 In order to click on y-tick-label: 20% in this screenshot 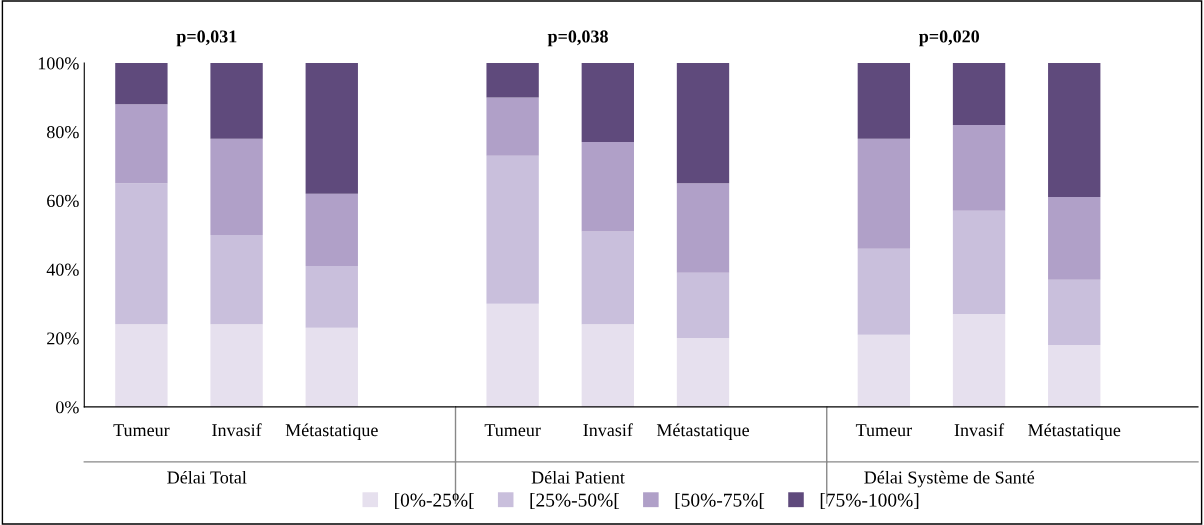, I will do `click(63, 338)`.